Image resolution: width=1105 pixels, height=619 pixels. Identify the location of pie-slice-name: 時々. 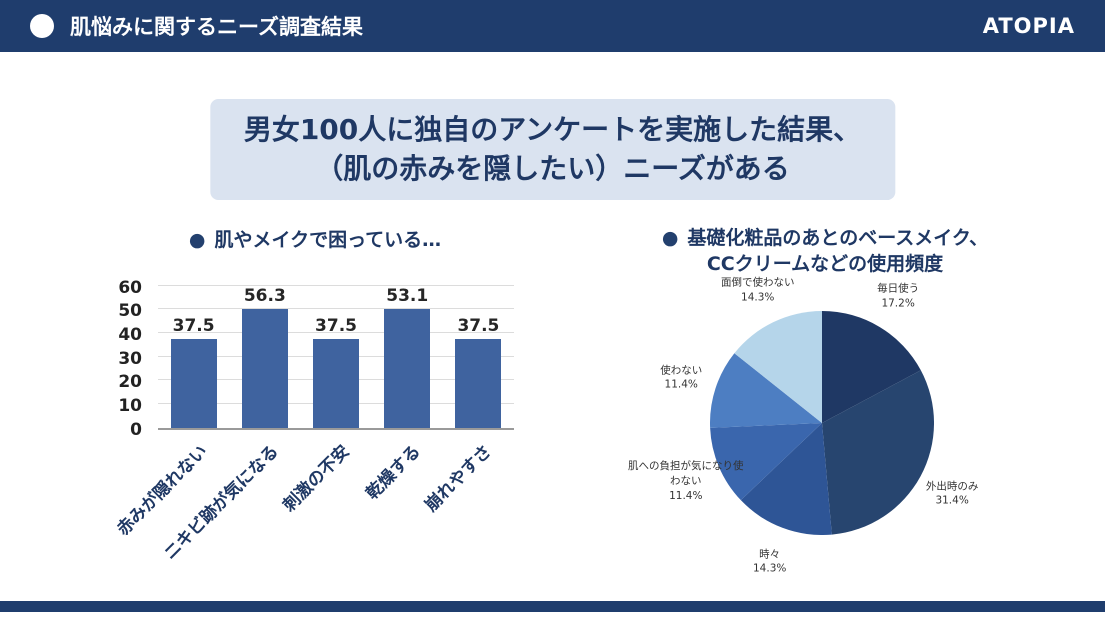
(770, 554).